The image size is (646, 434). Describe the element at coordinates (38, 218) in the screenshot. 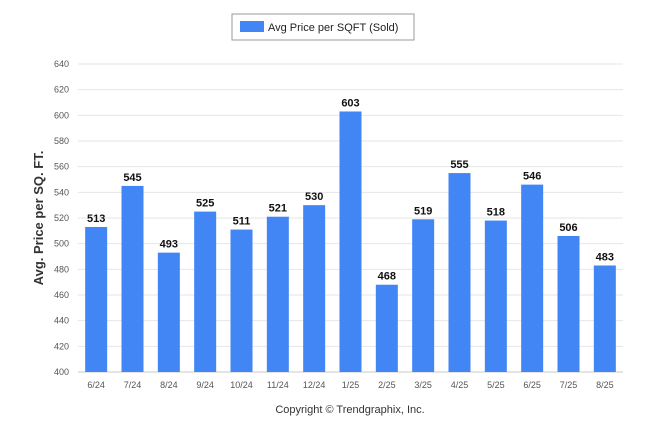

I see `y-axis-label: Avg. Price per SQ. FT.` at that location.